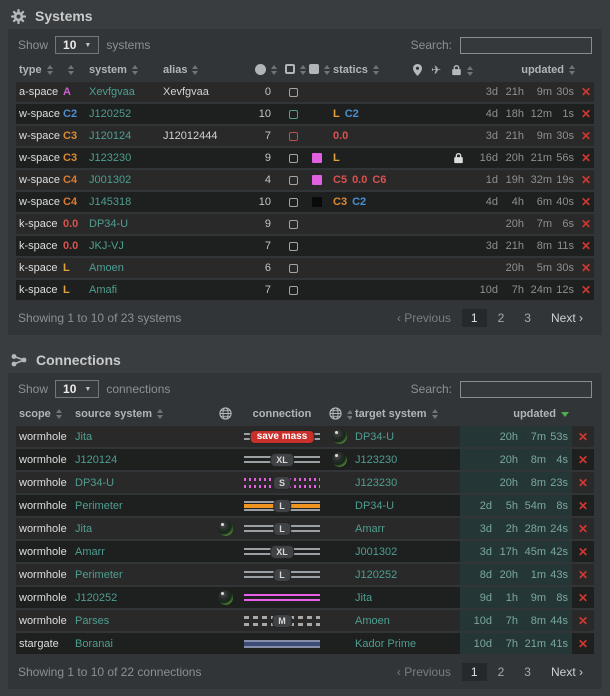 The width and height of the screenshot is (610, 696). What do you see at coordinates (305, 597) in the screenshot?
I see `table-row: wormhole J120252 Jita 9d 1h 9m 8s ✕` at bounding box center [305, 597].